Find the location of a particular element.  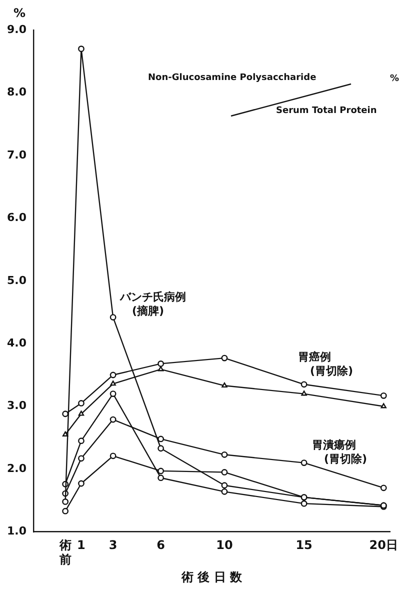

annotation: バンチ氏病例 (摘脾) is located at coordinates (152, 304).